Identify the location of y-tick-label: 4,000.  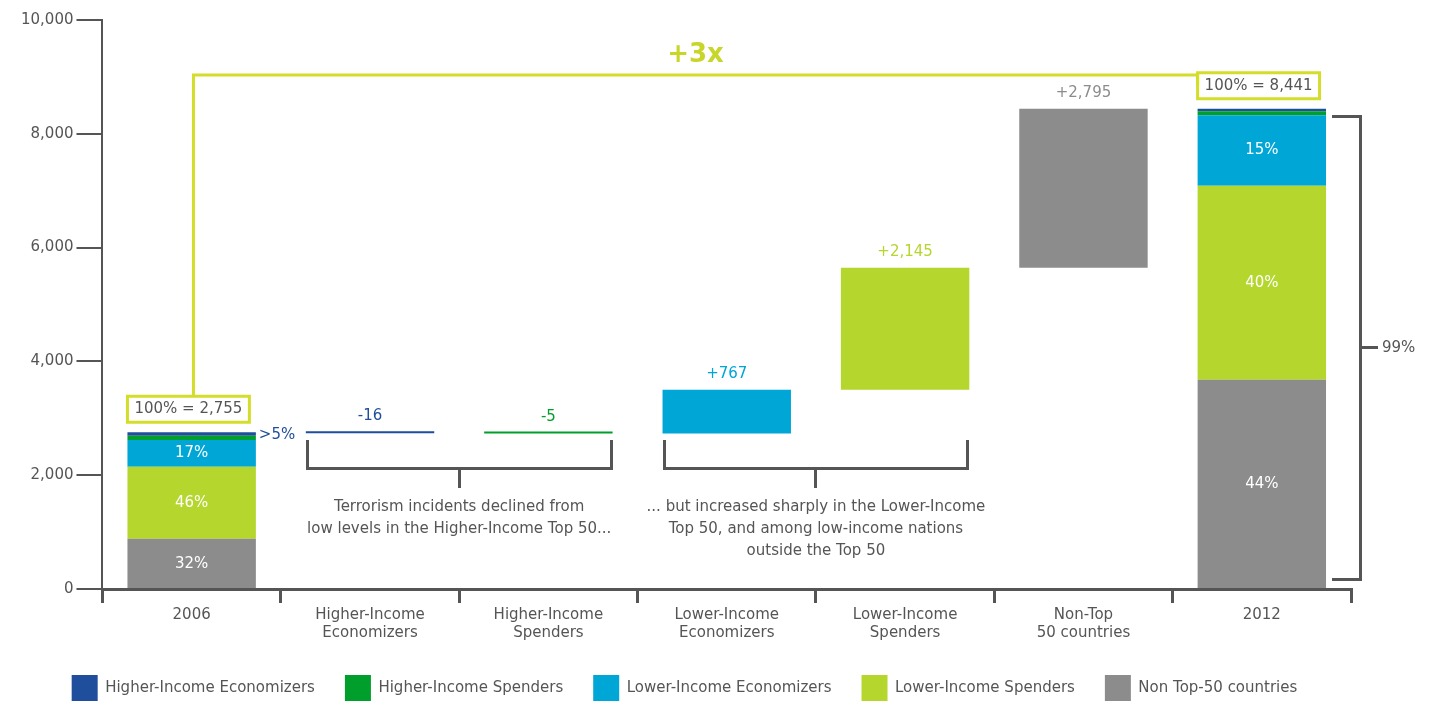
(52, 360).